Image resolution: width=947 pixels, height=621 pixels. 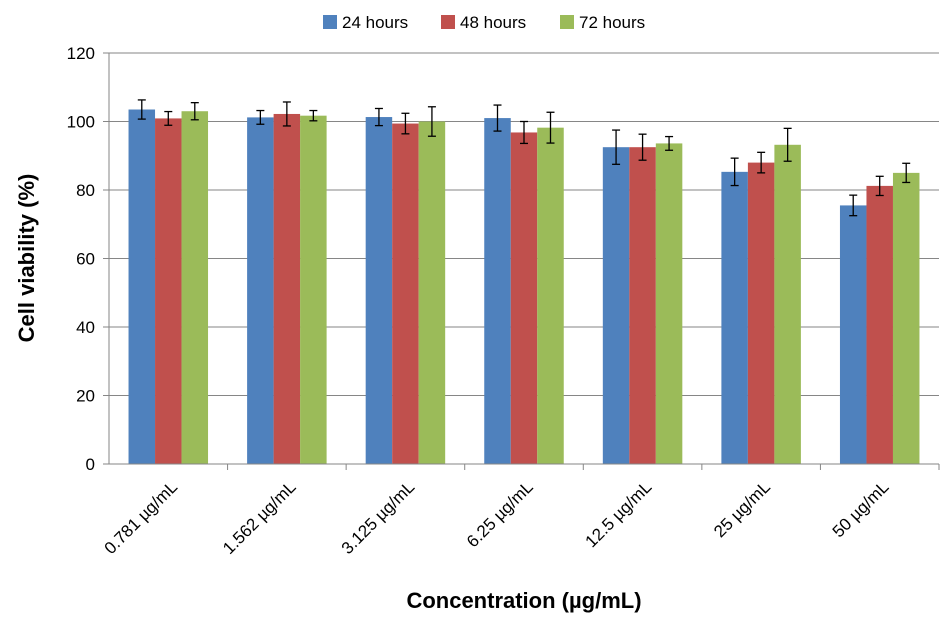 I want to click on x-tick-label: 1.562 µg/mL, so click(x=259, y=517).